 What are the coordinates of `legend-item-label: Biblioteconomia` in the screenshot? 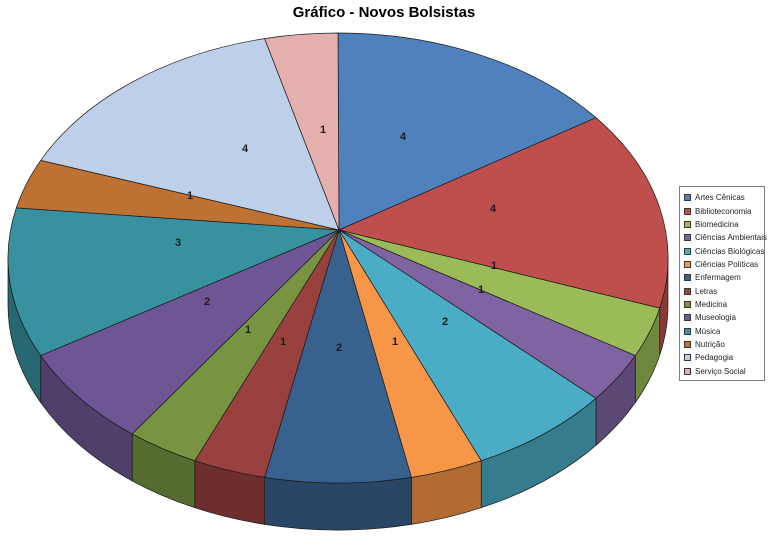 It's located at (723, 211).